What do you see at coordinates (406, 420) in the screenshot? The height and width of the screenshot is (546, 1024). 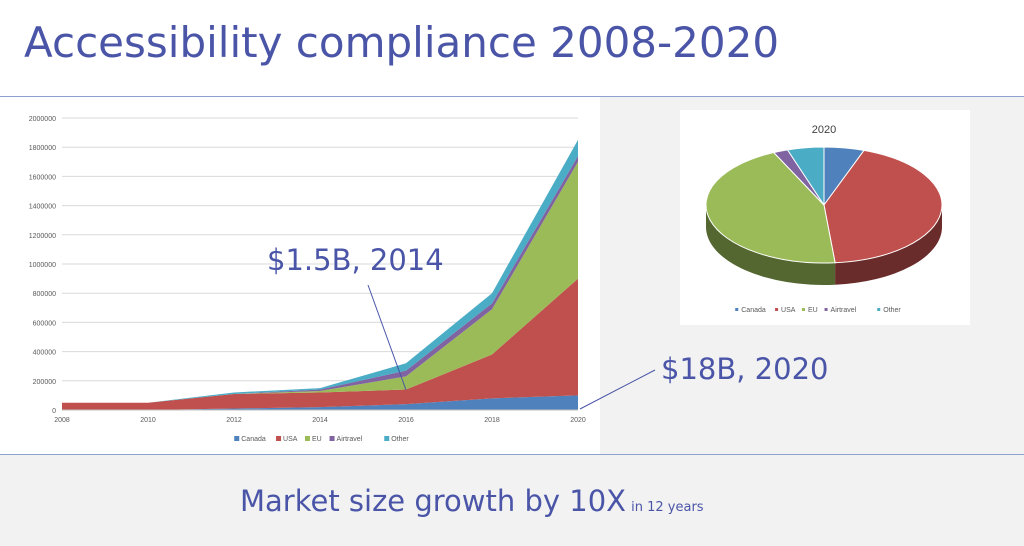 I see `x-tick-label: 2016` at bounding box center [406, 420].